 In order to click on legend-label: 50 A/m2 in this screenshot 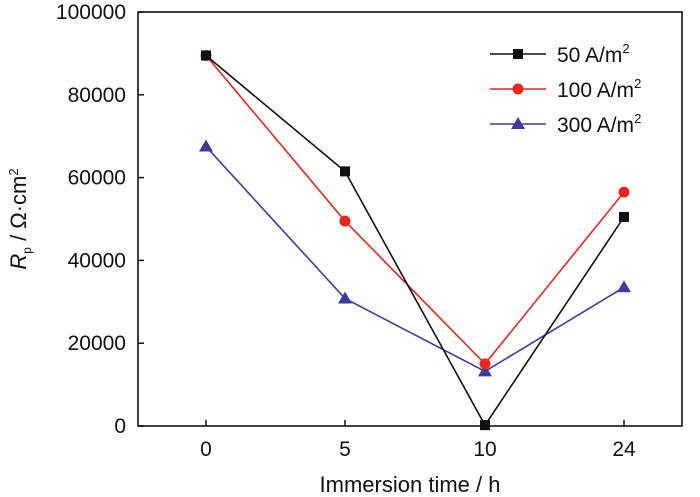, I will do `click(593, 54)`.